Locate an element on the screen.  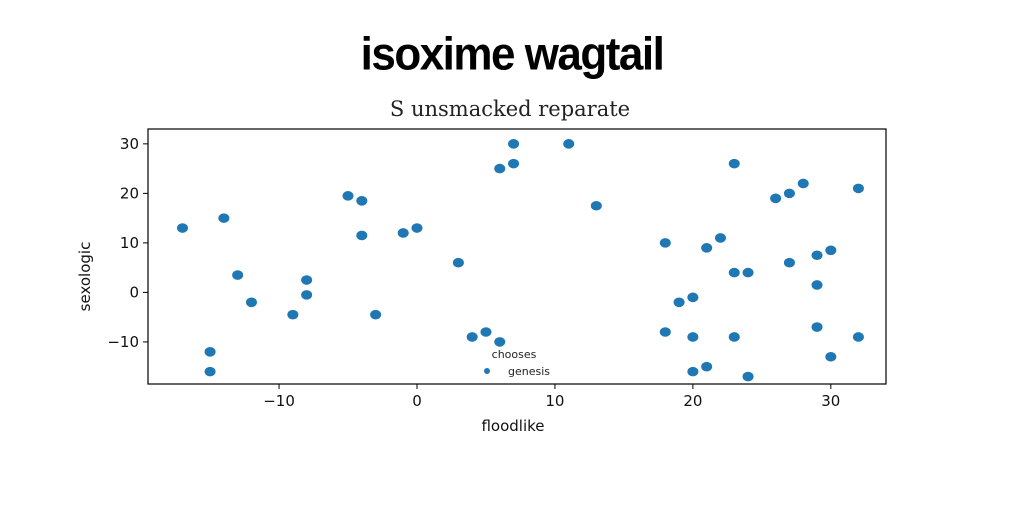
legend-marker is located at coordinates (487, 371).